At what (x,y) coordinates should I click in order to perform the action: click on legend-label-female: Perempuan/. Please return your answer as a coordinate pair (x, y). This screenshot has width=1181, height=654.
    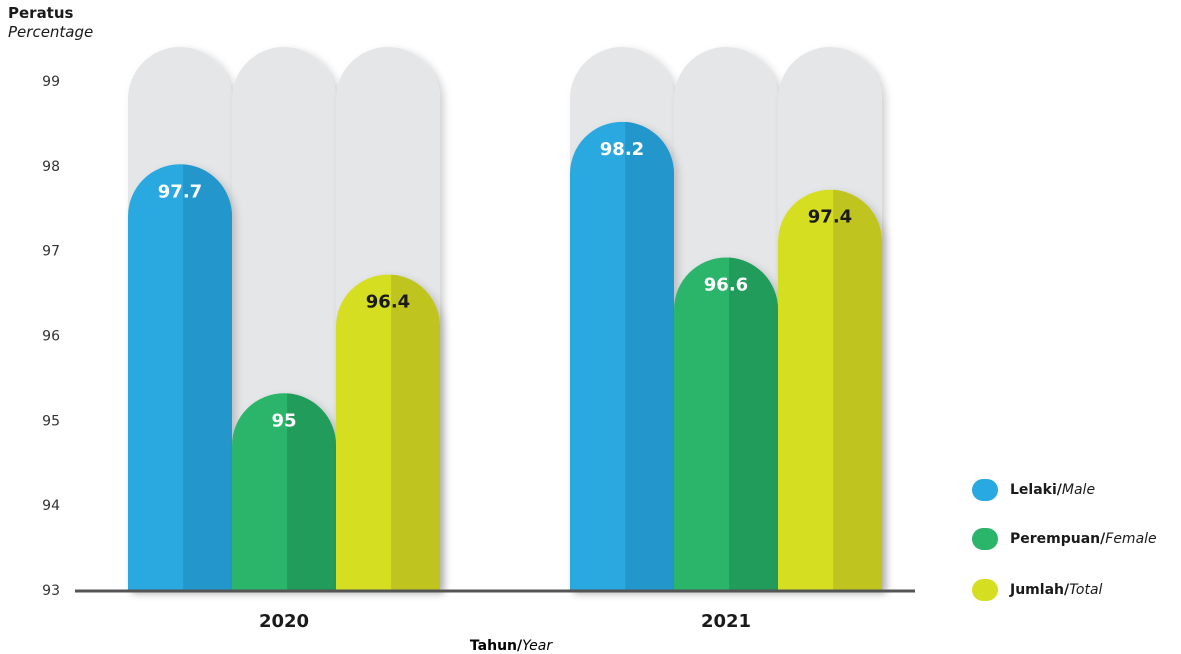
    Looking at the image, I should click on (1058, 539).